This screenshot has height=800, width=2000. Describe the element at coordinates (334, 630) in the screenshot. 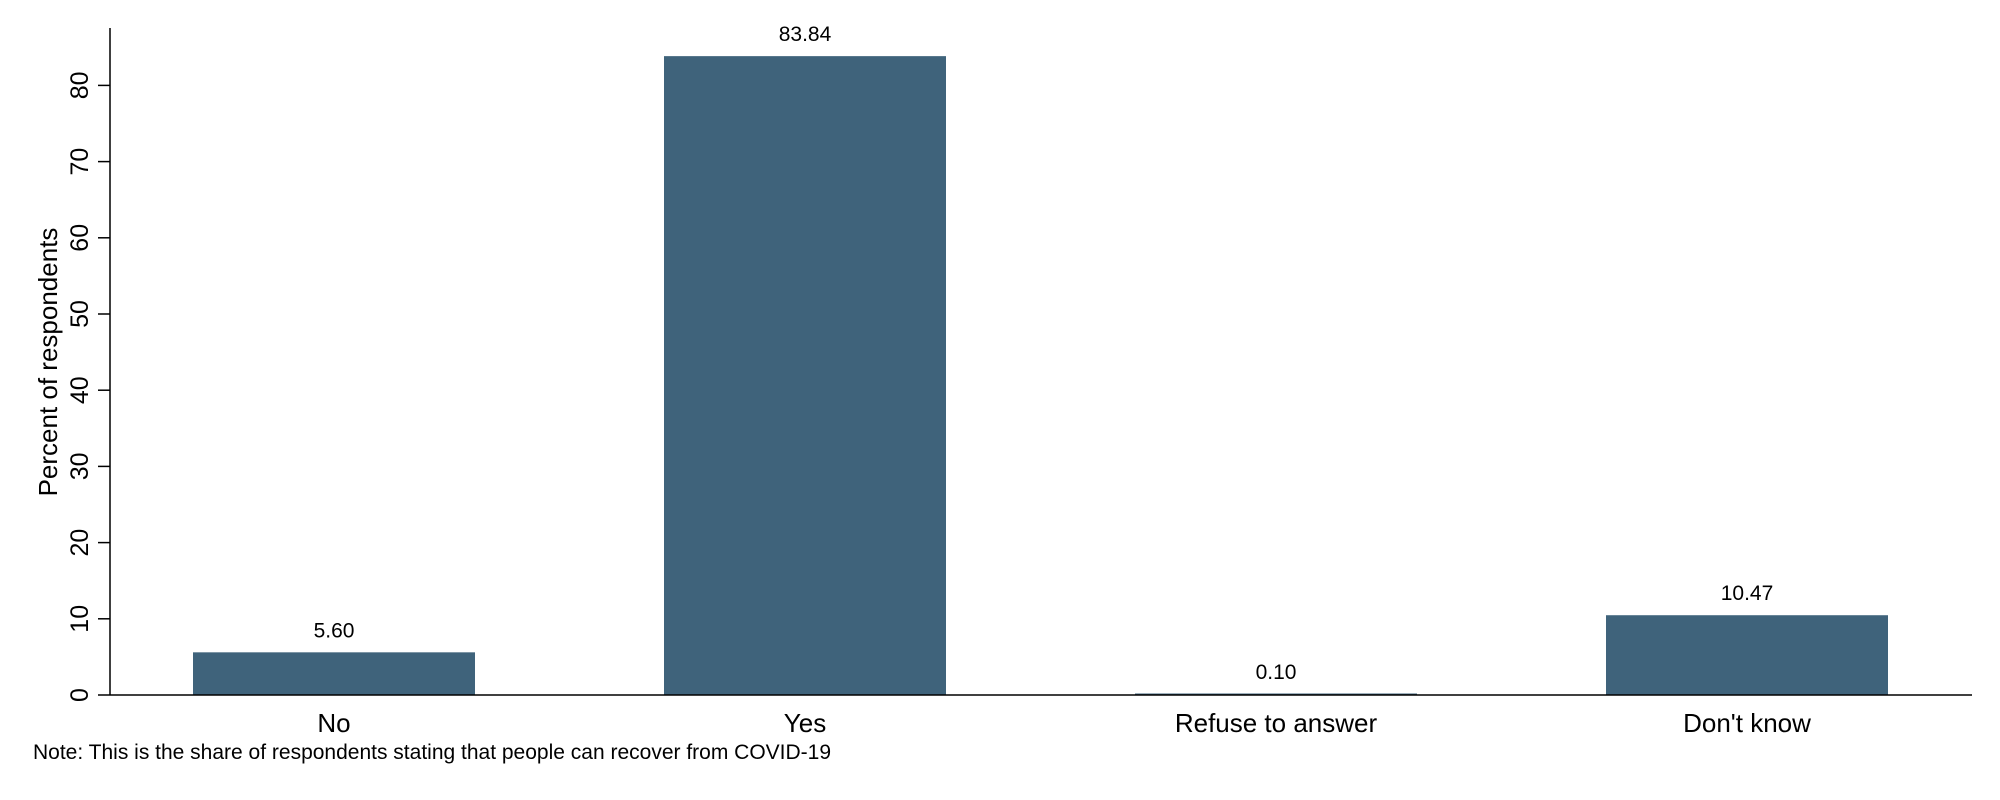

I see `bar-value-label: 5.60` at that location.